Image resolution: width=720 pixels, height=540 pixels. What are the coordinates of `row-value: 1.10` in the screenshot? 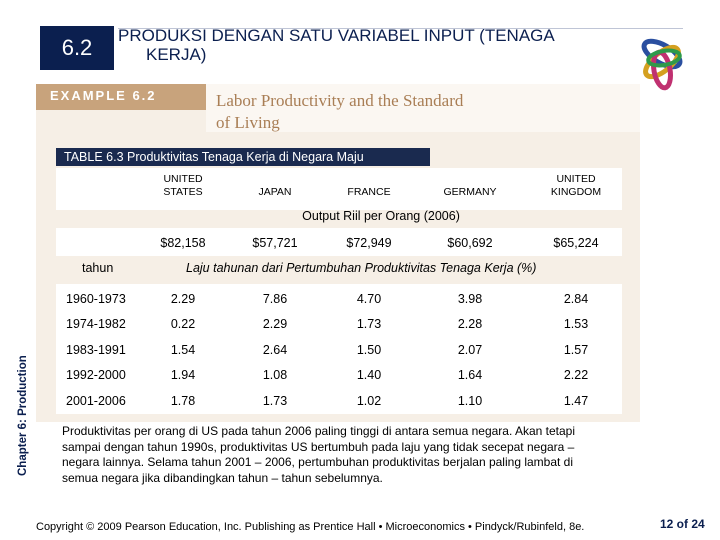 It's located at (470, 401).